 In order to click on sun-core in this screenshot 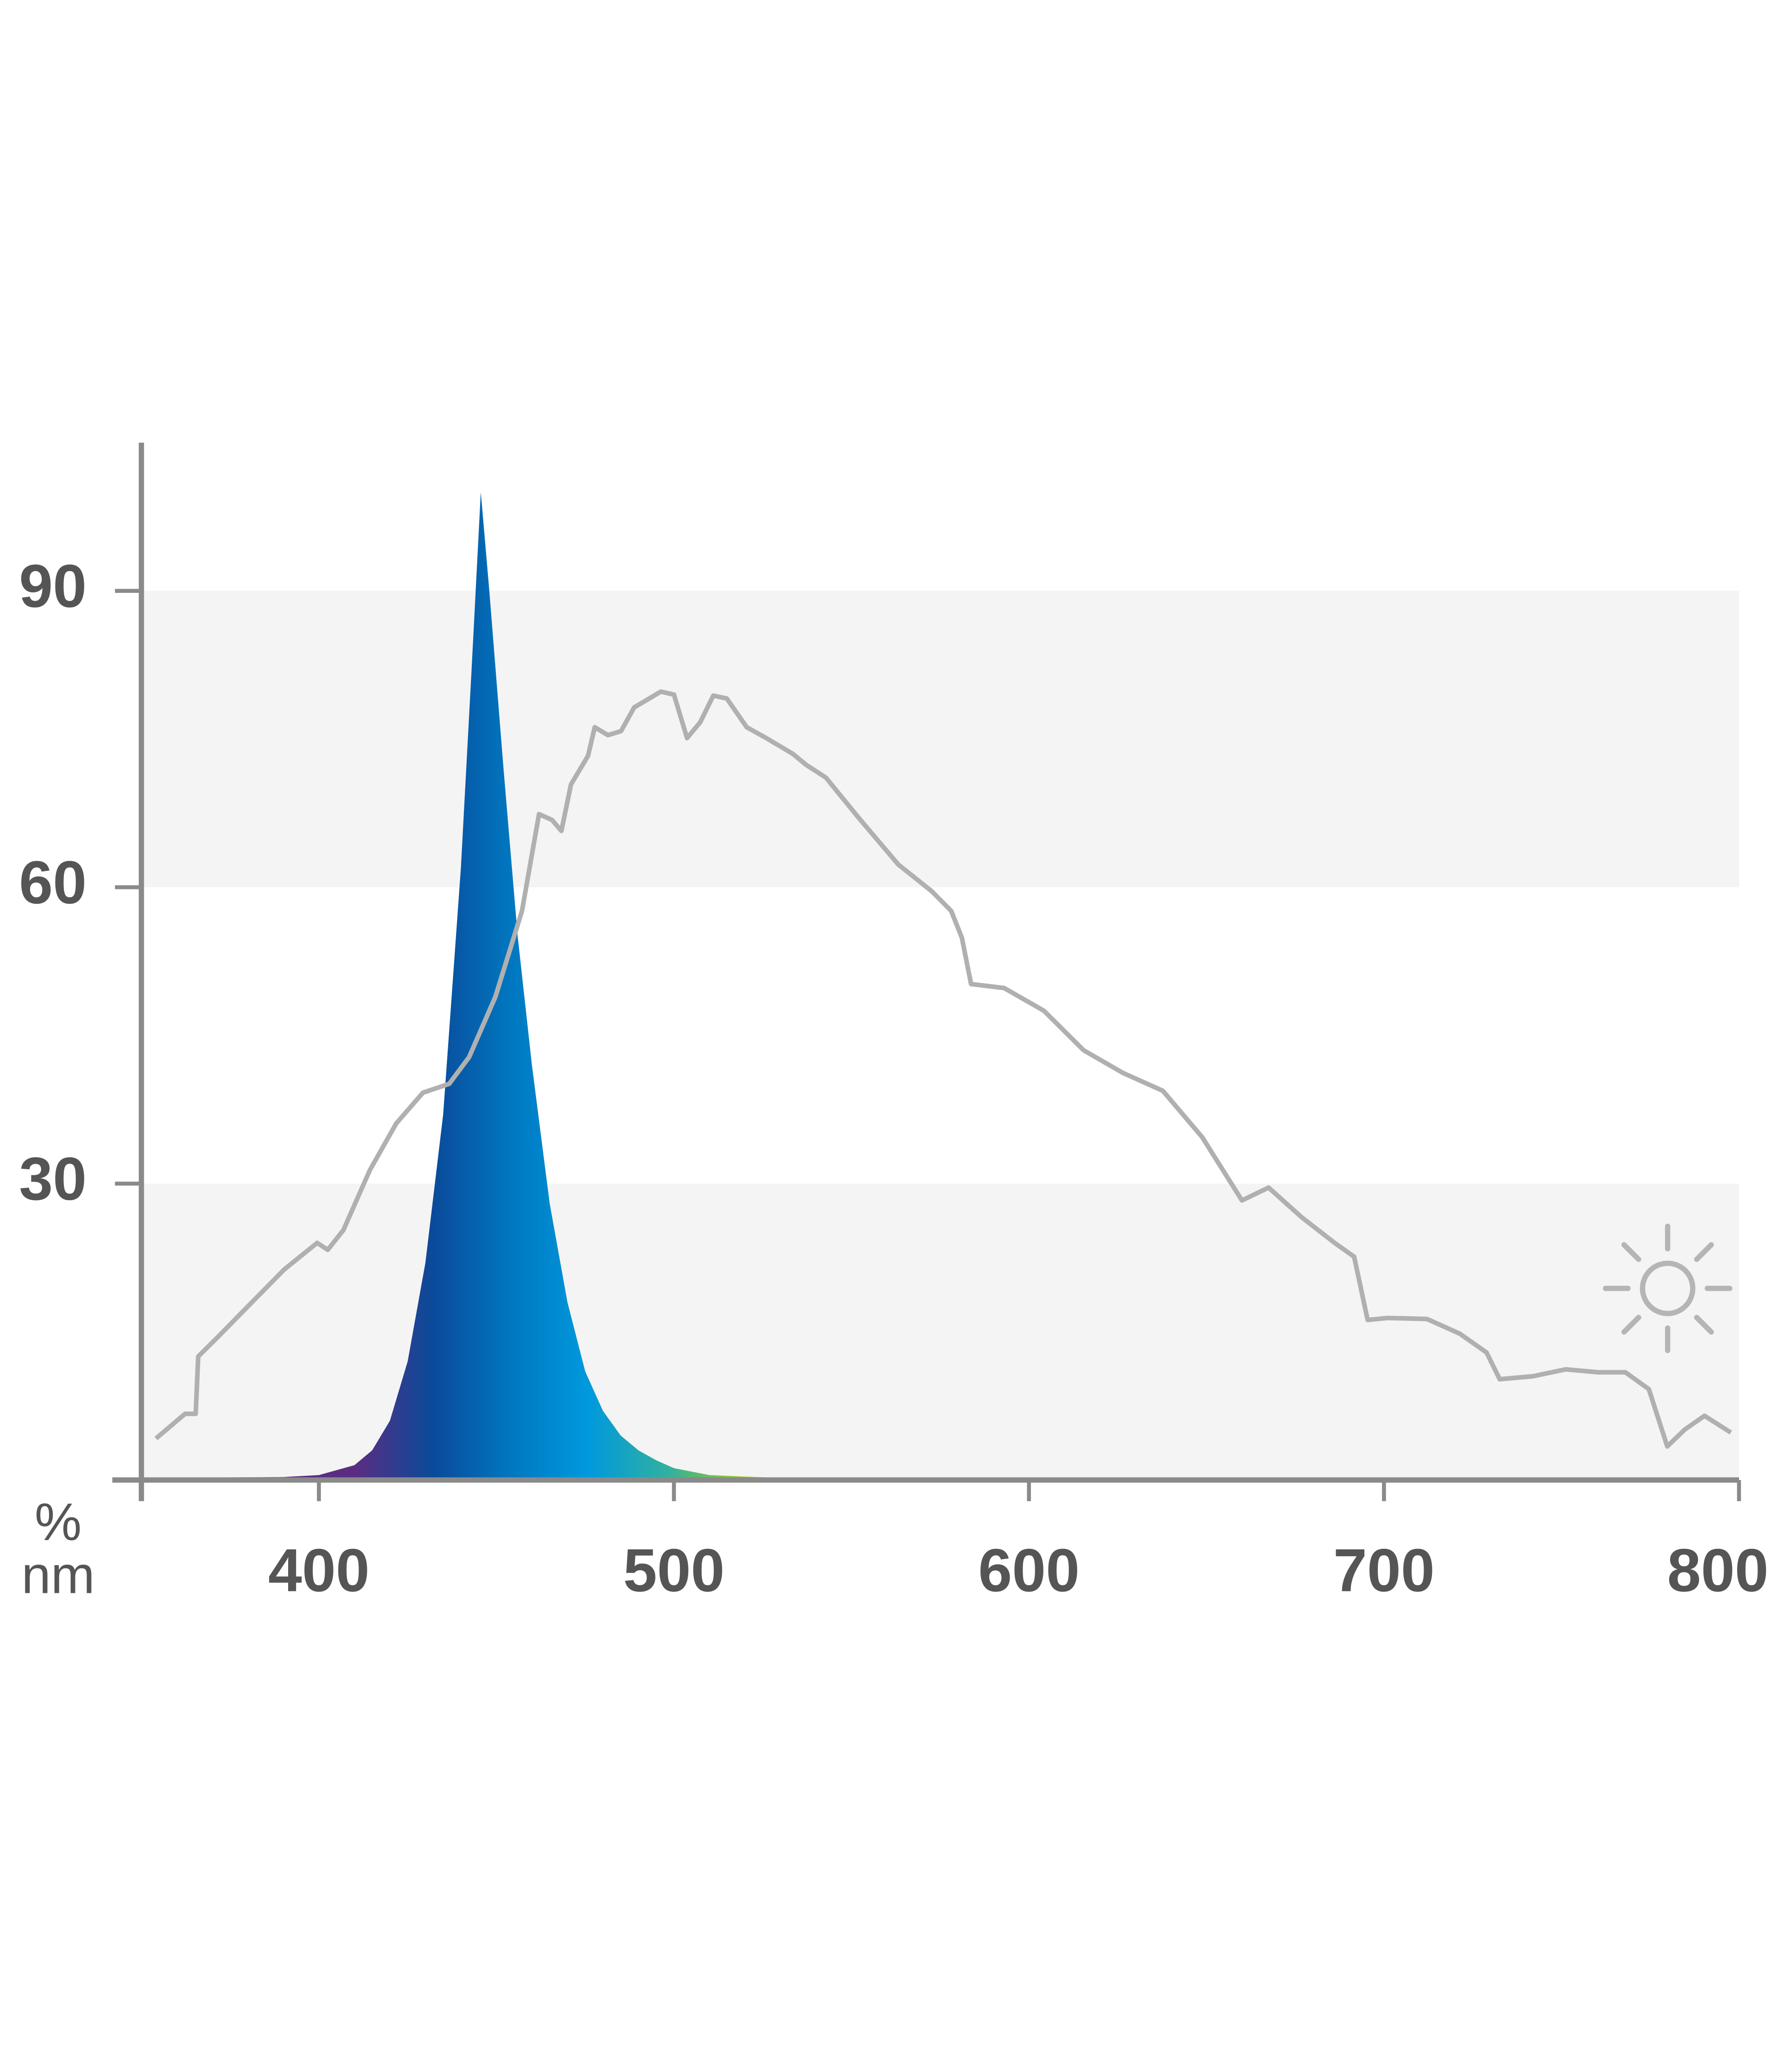, I will do `click(1668, 1288)`.